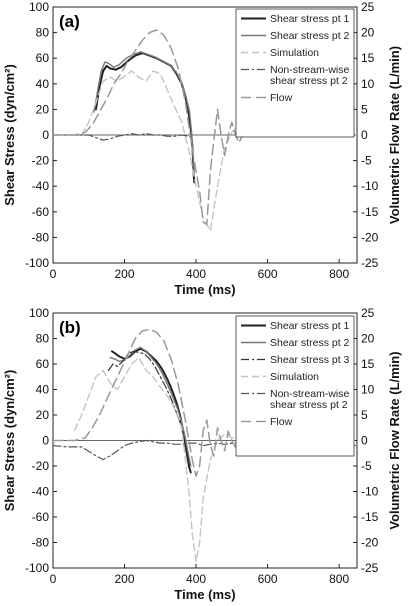  What do you see at coordinates (69, 21) in the screenshot?
I see `panel-label: (a)` at bounding box center [69, 21].